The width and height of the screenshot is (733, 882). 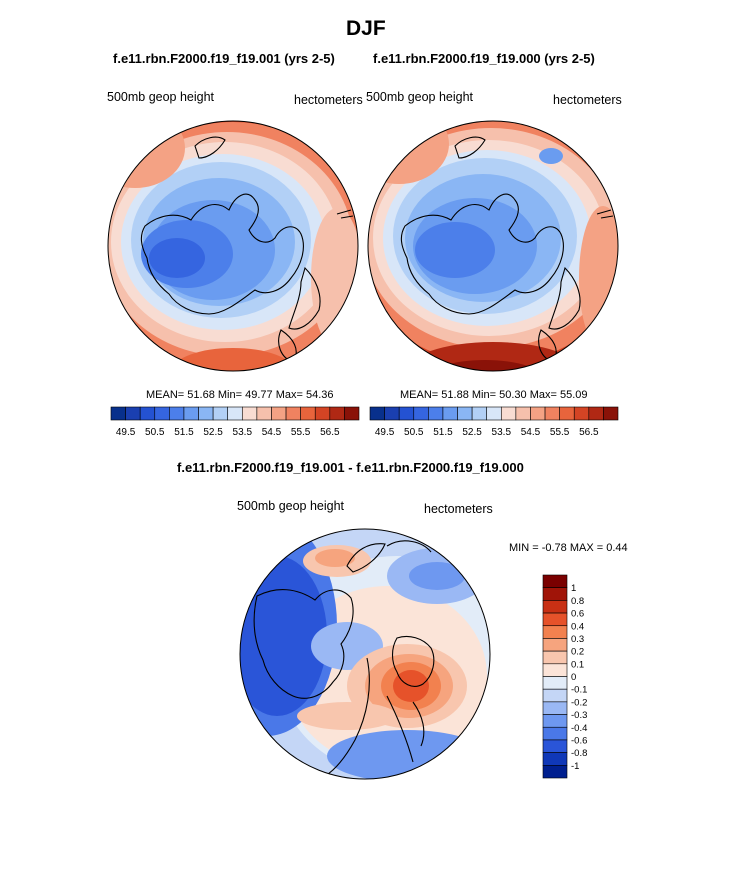 What do you see at coordinates (573, 677) in the screenshot?
I see `colorbar-tick-label: 0` at bounding box center [573, 677].